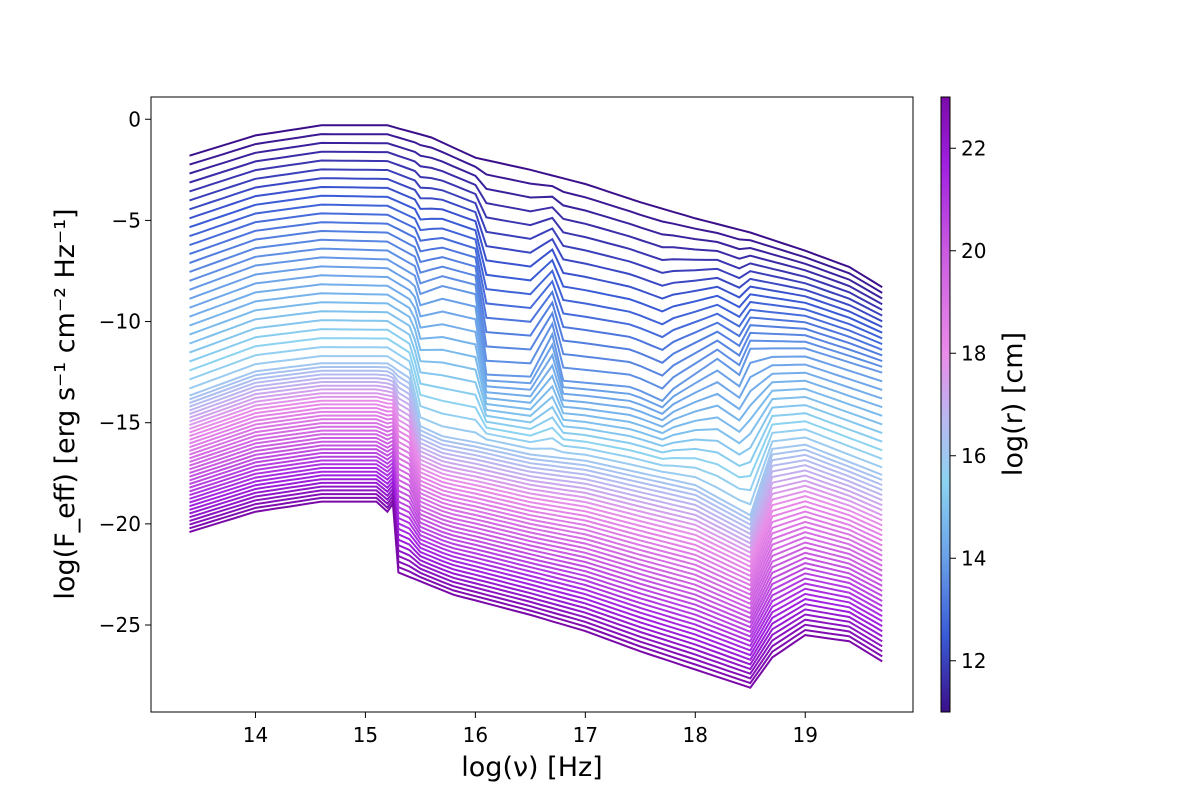 This screenshot has width=1200, height=800. What do you see at coordinates (973, 148) in the screenshot?
I see `colorbar-tick-label: 22` at bounding box center [973, 148].